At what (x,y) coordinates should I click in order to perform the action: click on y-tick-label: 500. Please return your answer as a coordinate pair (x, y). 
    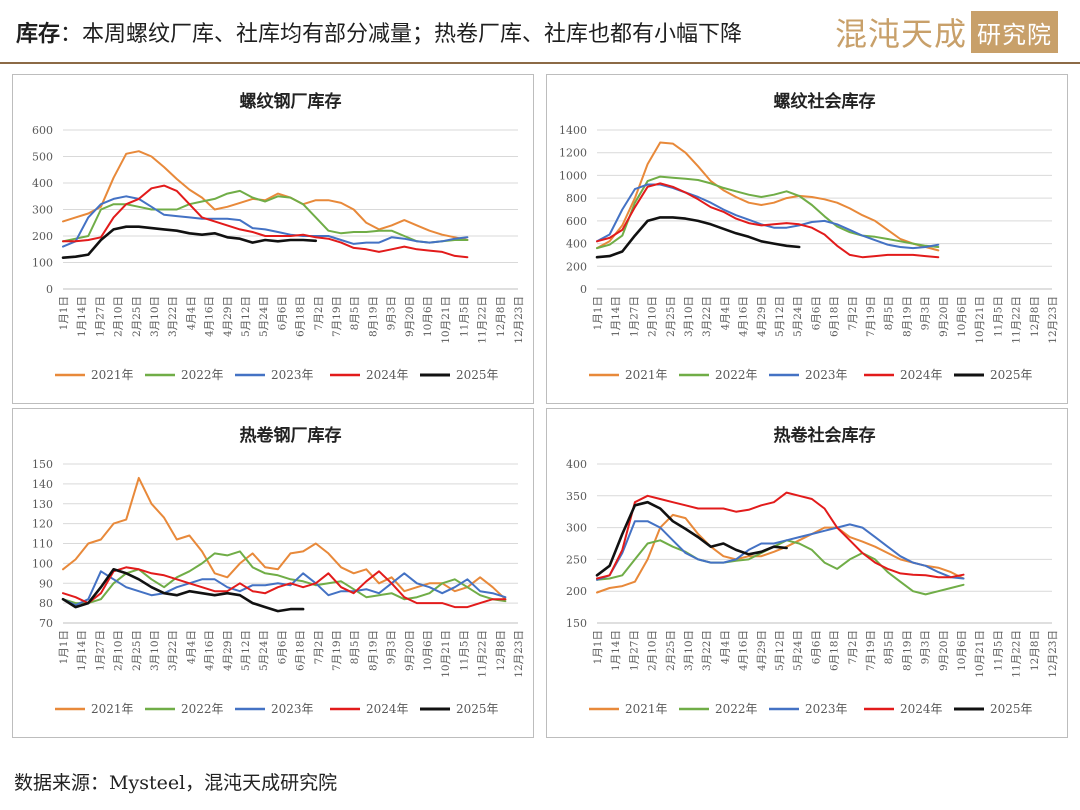
    Looking at the image, I should click on (42, 157).